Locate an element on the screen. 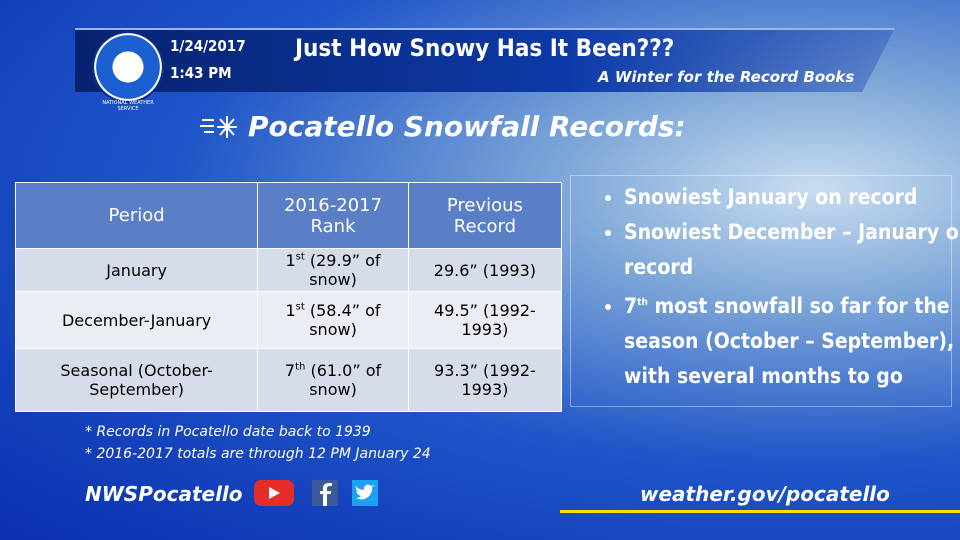  section-title: Pocatello Snowfall Records: is located at coordinates (467, 126).